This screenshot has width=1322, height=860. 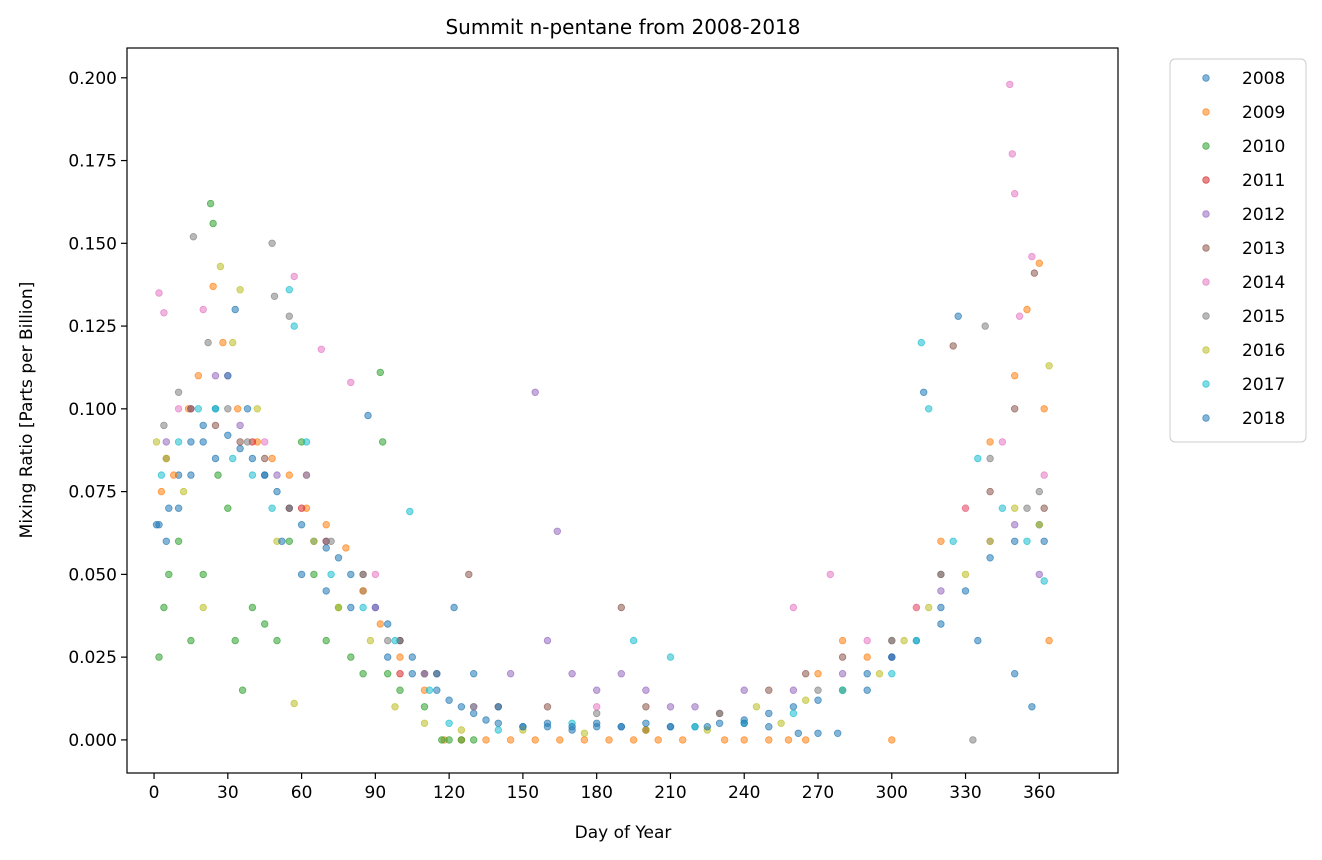 I want to click on legend-label: 2009, so click(x=1263, y=113).